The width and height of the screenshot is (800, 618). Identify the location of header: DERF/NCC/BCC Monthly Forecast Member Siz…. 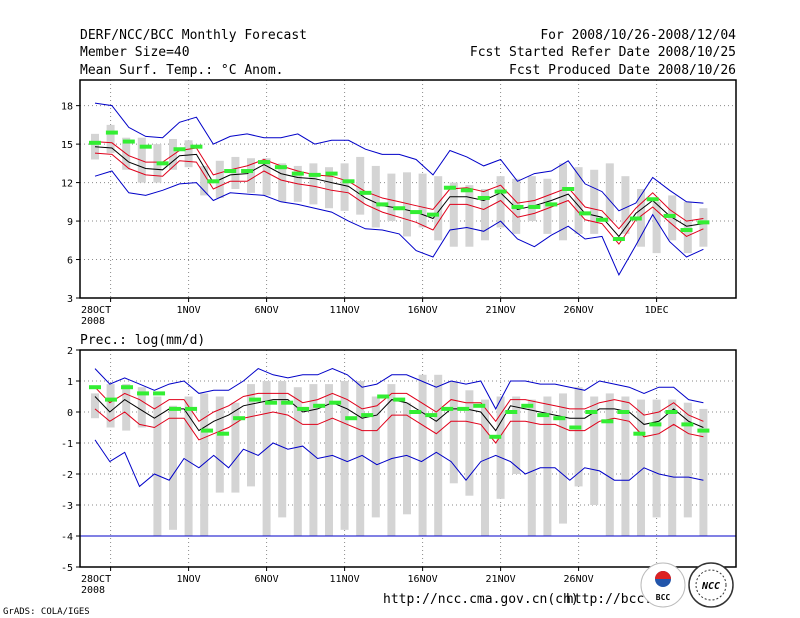
(408, 53).